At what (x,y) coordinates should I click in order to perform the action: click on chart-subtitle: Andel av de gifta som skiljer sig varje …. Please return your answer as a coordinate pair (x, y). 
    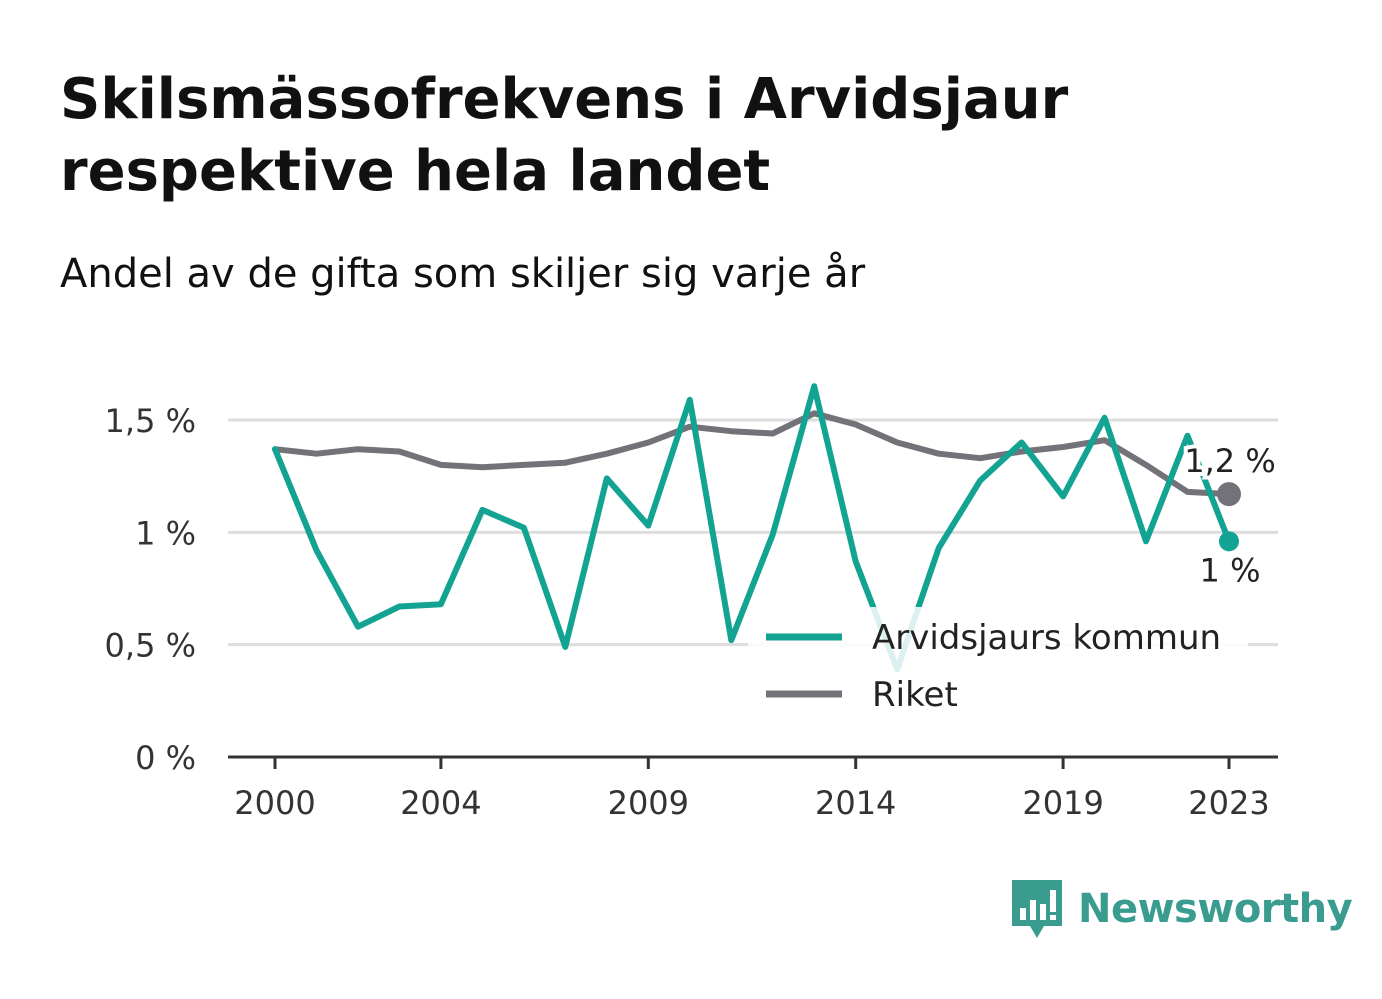
    Looking at the image, I should click on (463, 274).